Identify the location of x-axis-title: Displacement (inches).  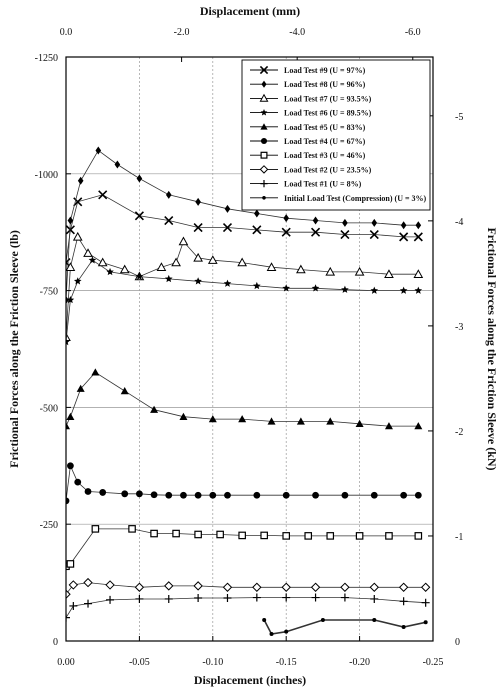
(250, 680).